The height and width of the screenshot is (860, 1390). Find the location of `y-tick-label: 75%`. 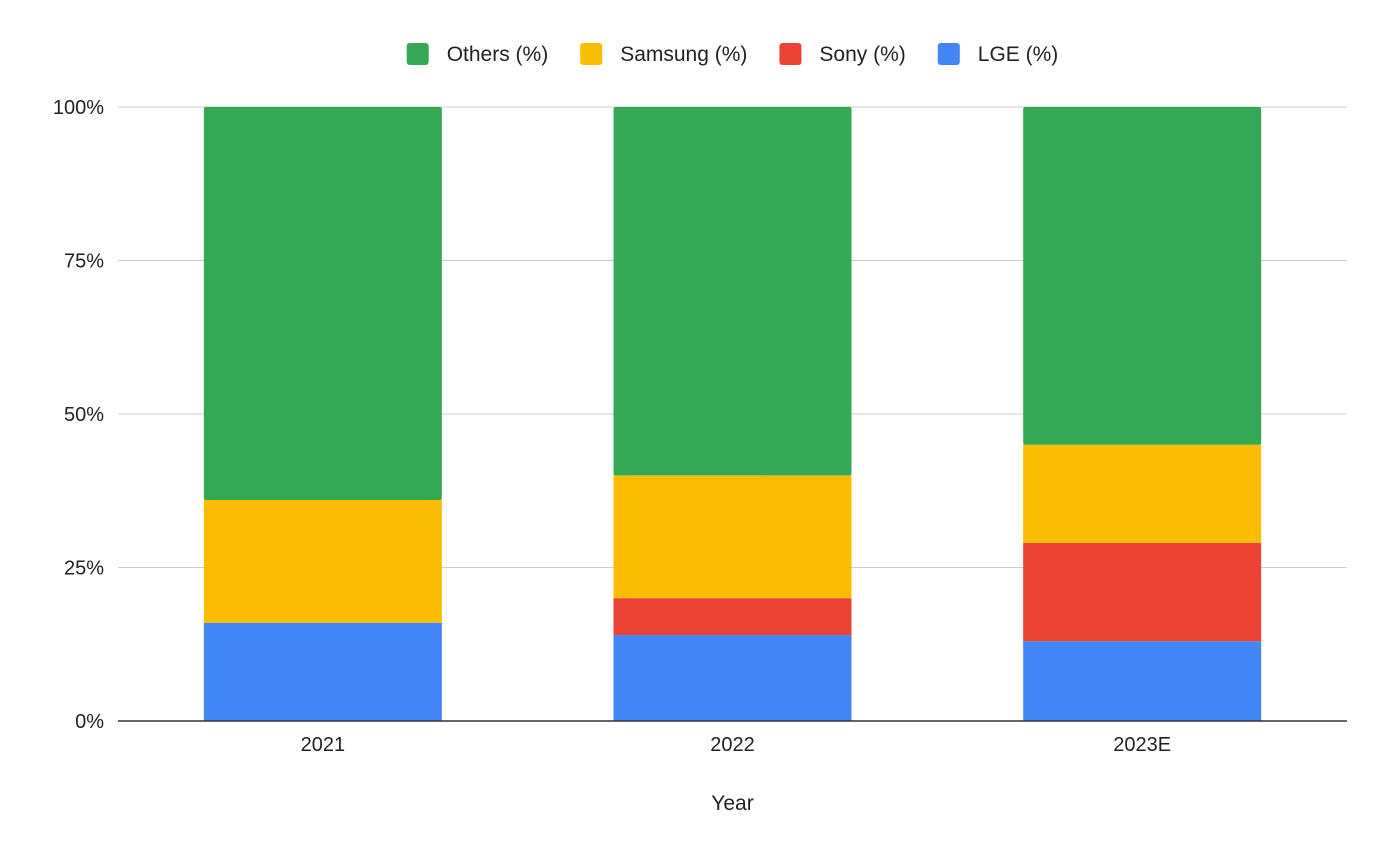

y-tick-label: 75% is located at coordinates (84, 262).